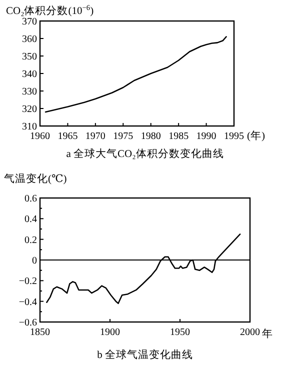  I want to click on title: a 全球大气CO₂体积分数变化曲线, so click(145, 154).